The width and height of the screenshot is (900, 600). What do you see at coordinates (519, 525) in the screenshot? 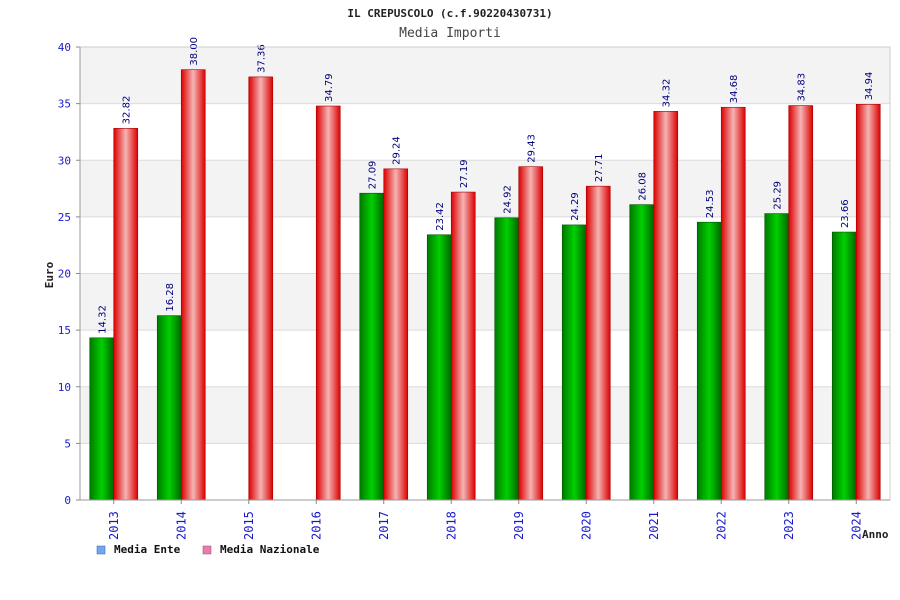
I see `x-tick-label: 2019` at bounding box center [519, 525].